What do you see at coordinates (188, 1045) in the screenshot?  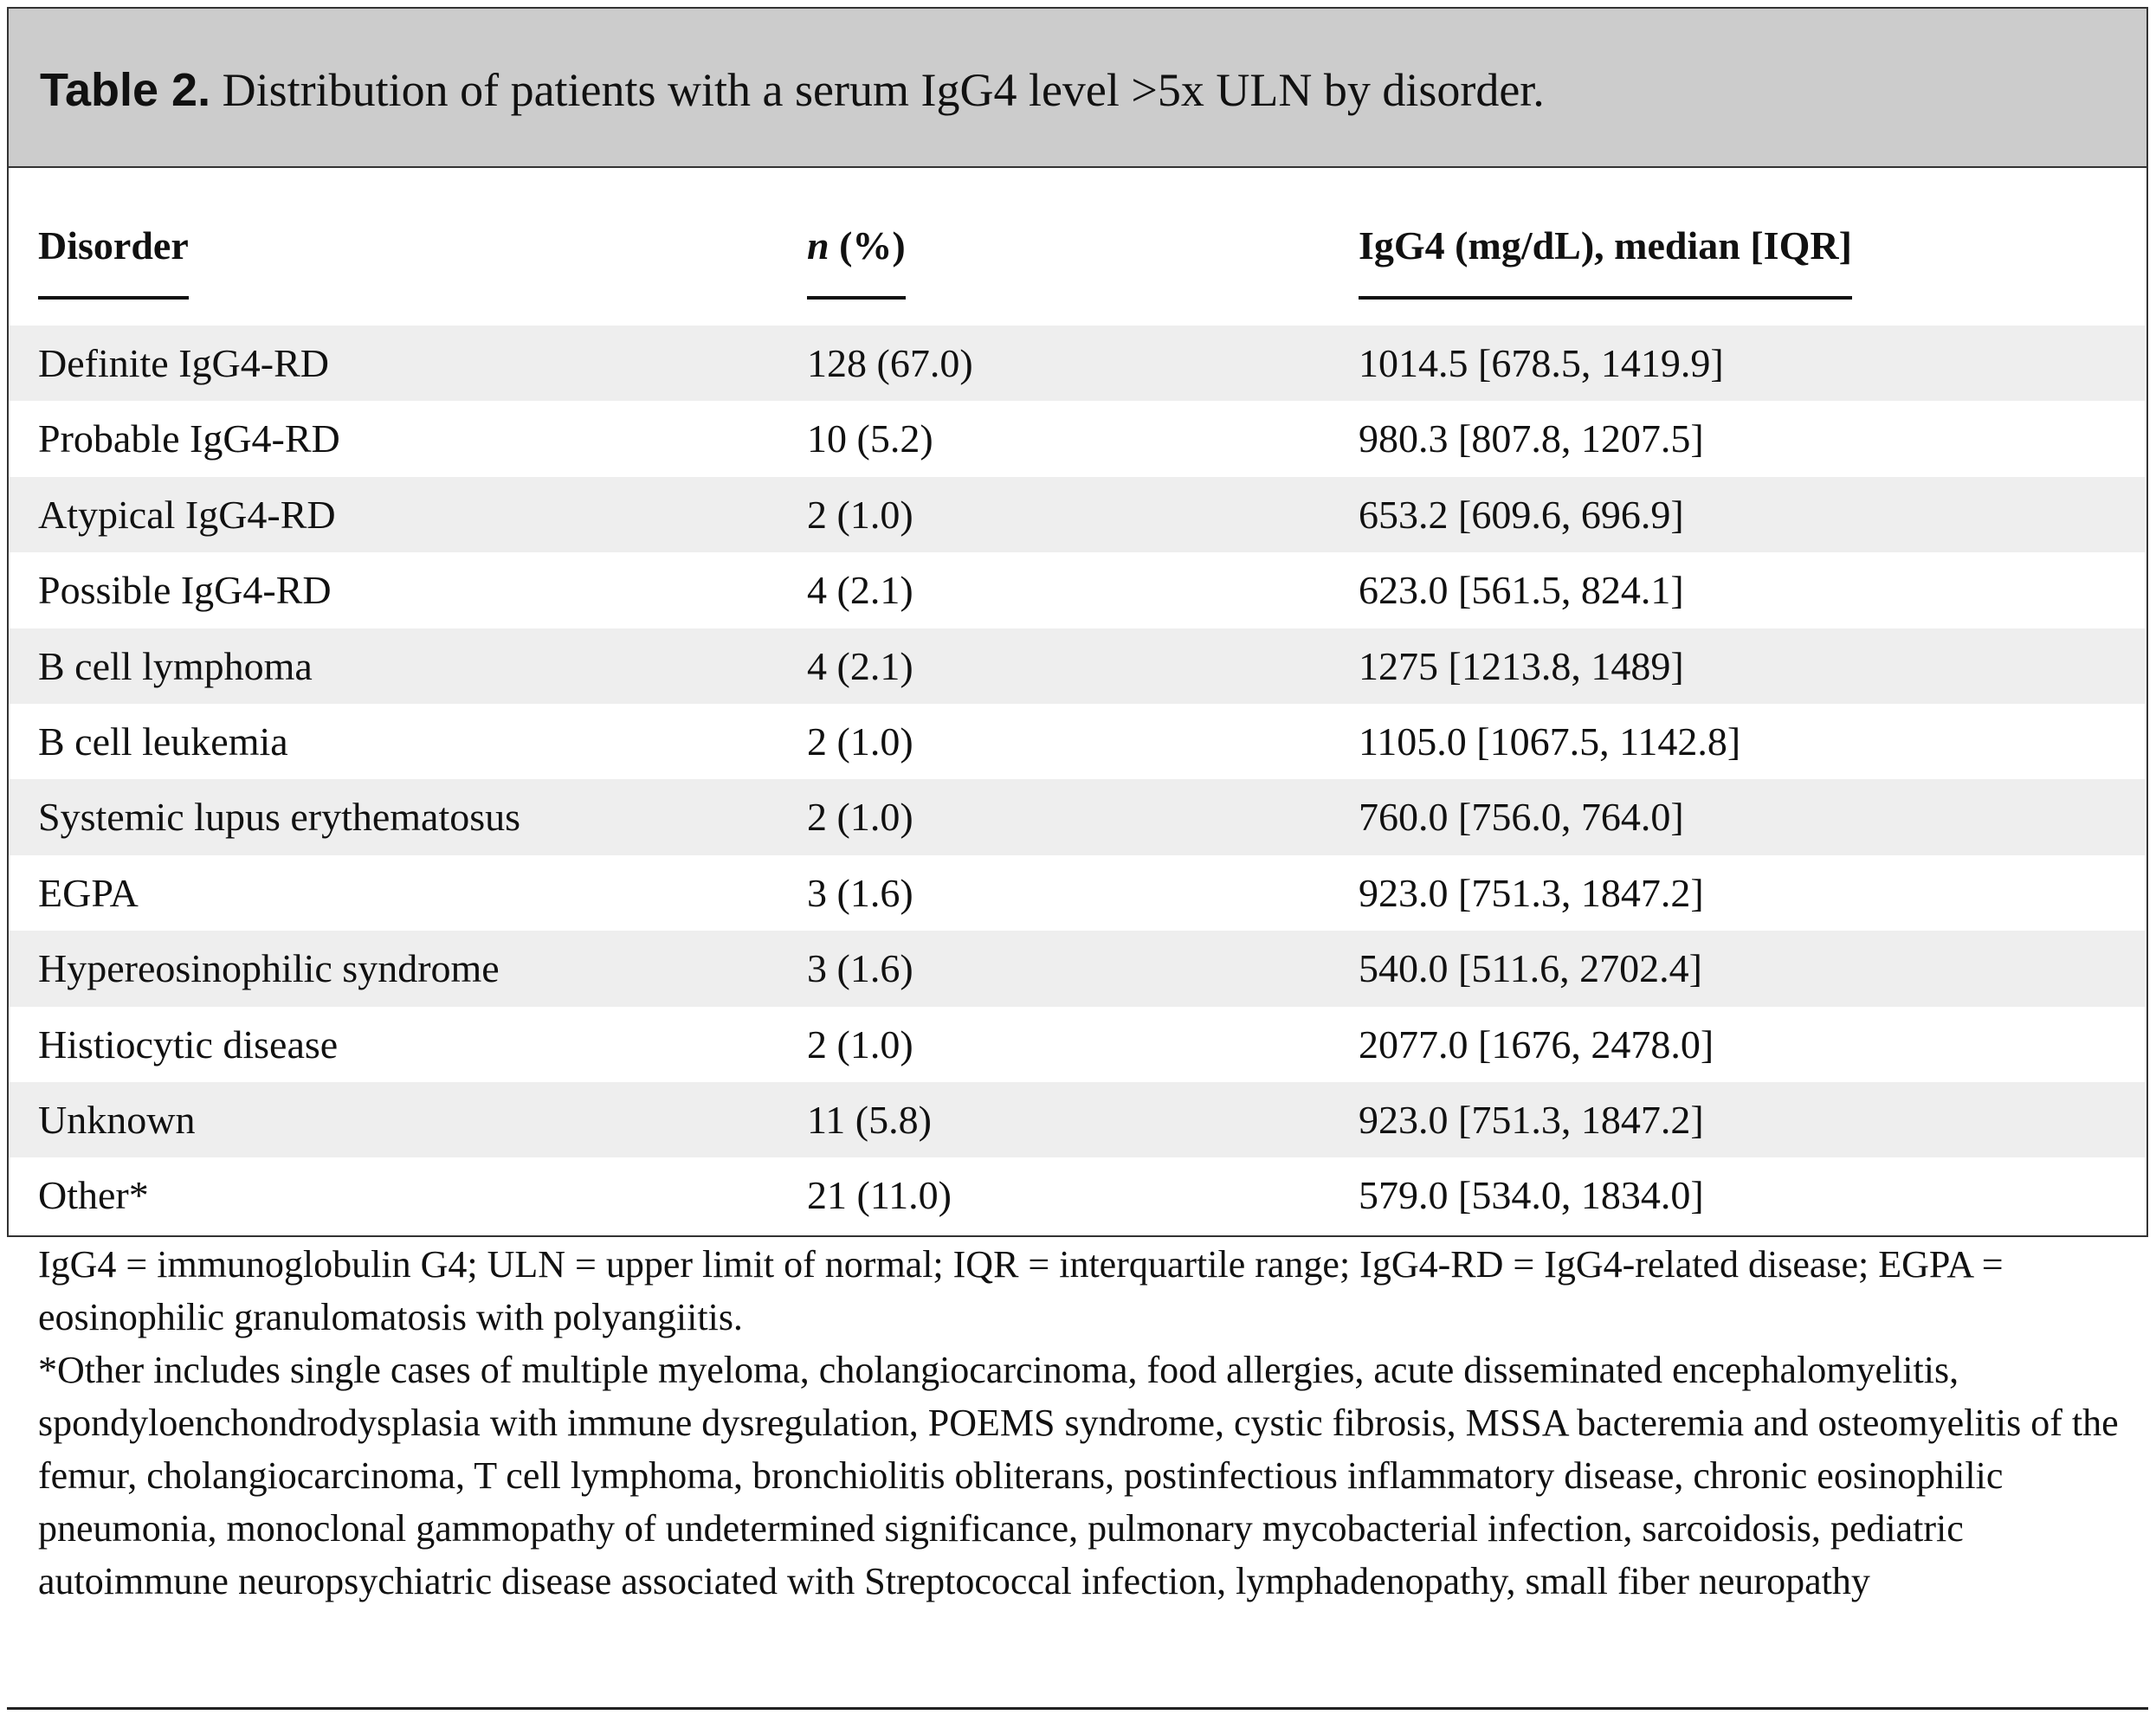 I see `table-cell: Histiocytic disease` at bounding box center [188, 1045].